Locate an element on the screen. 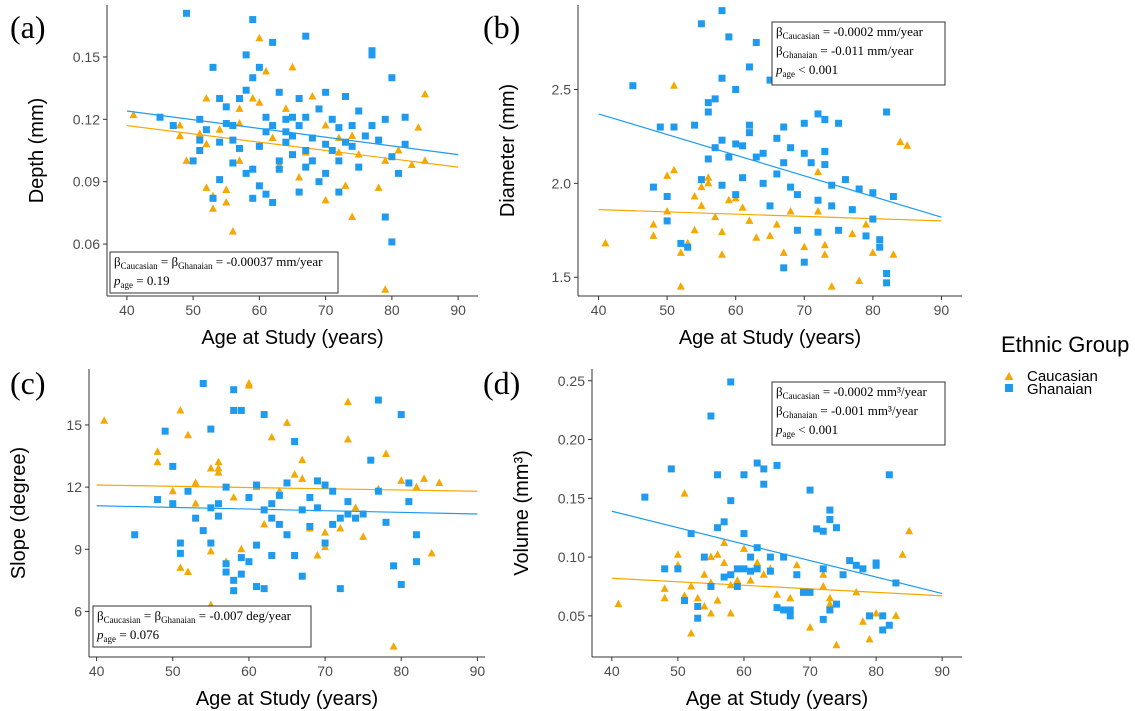 The width and height of the screenshot is (1135, 711). y-tick-label: 0.05 is located at coordinates (571, 616).